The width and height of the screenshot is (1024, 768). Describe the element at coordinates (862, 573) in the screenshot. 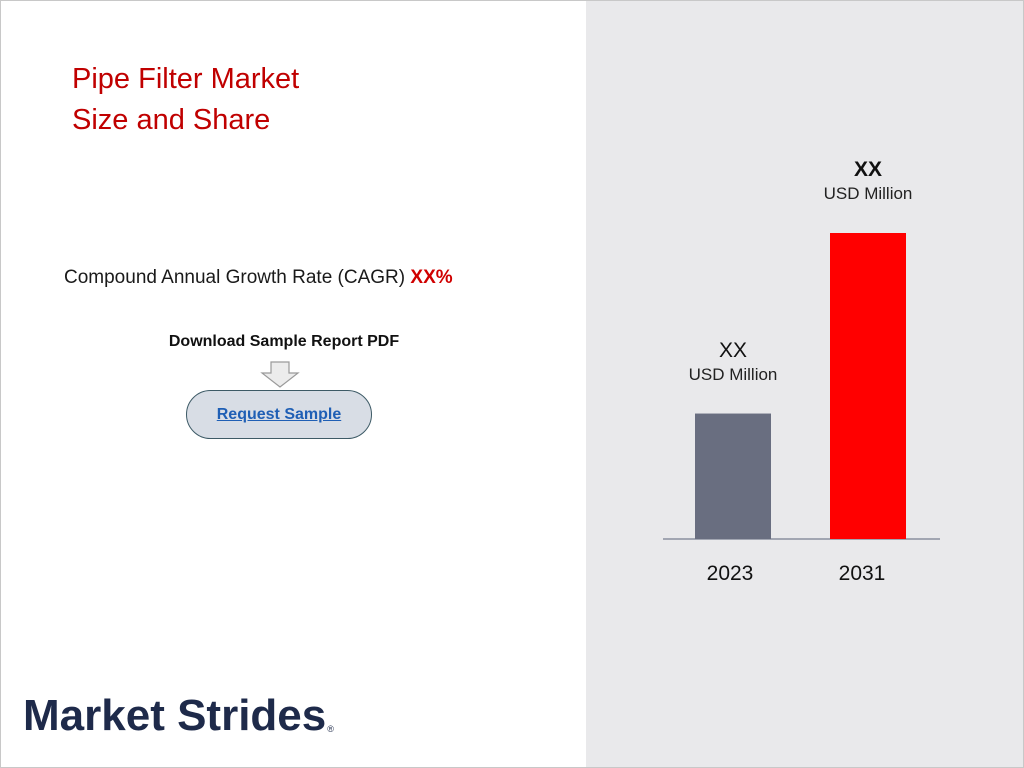

I see `x-tick-label-2031: 2031` at that location.